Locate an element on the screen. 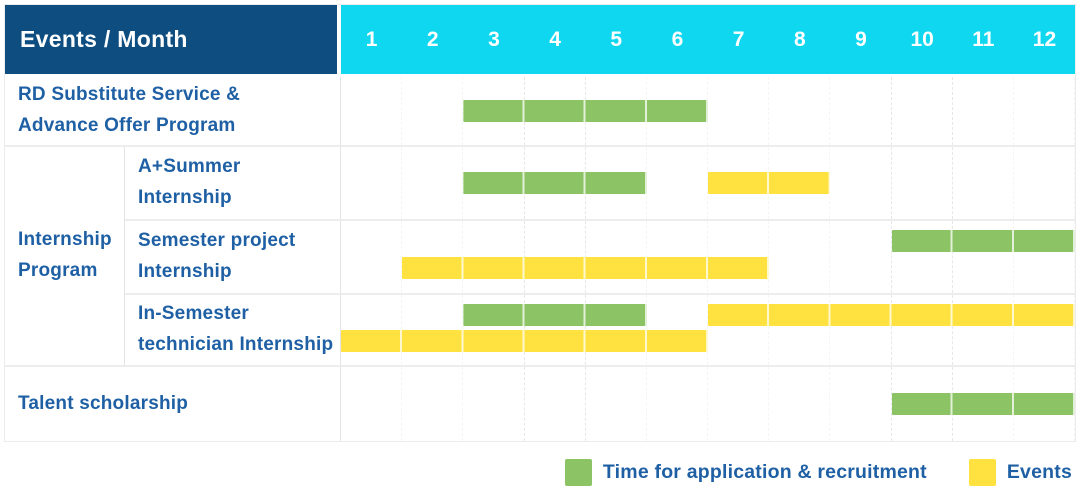  month-tick-label: 1 is located at coordinates (371, 39).